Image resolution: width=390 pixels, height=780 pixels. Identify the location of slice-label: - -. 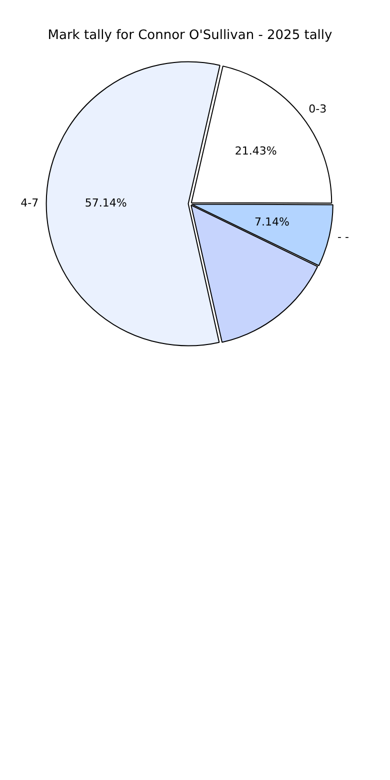
(343, 237).